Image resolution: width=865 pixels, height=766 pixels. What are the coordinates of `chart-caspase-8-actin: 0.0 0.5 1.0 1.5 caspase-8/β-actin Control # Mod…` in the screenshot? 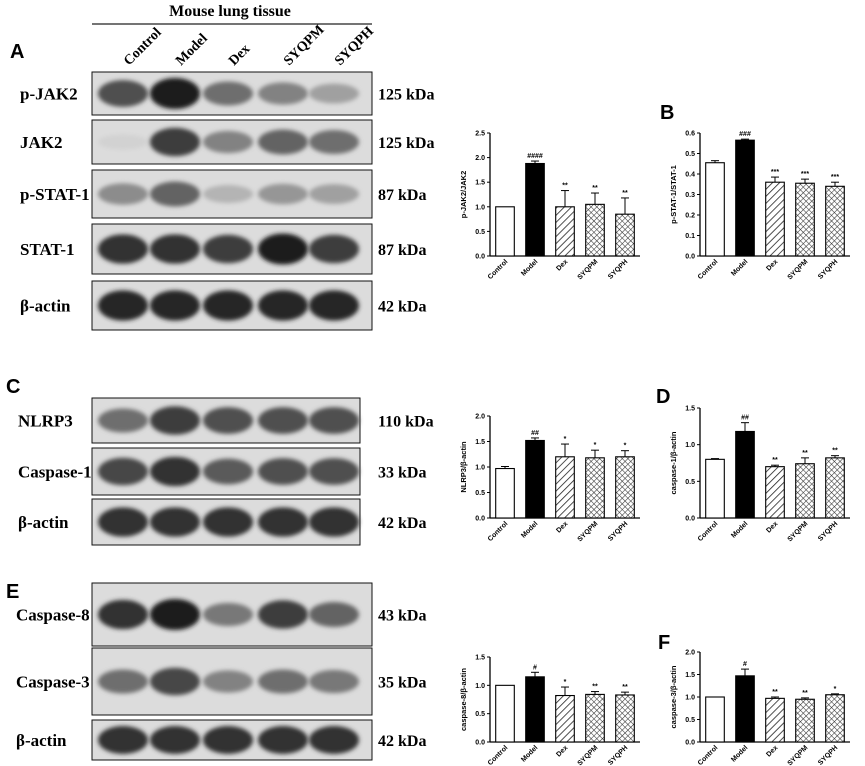 It's located at (549, 710).